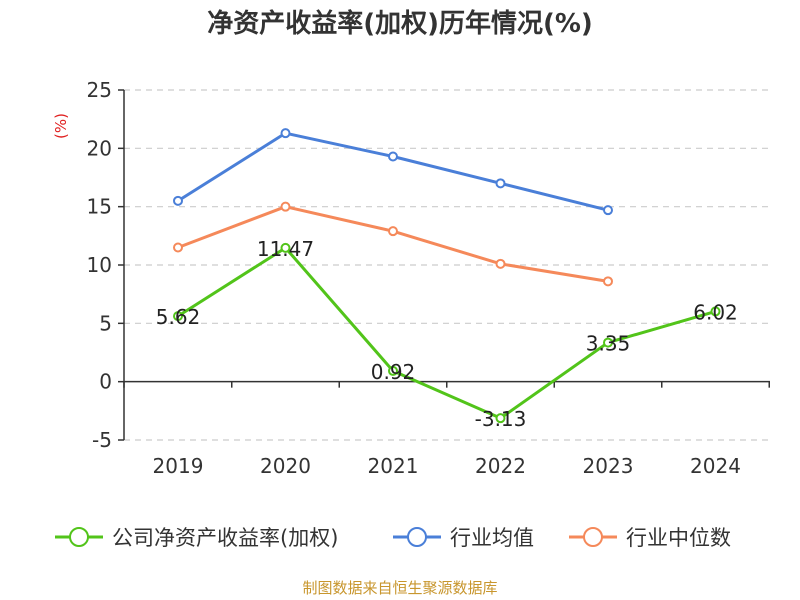  I want to click on data-label: 0.92, so click(393, 372).